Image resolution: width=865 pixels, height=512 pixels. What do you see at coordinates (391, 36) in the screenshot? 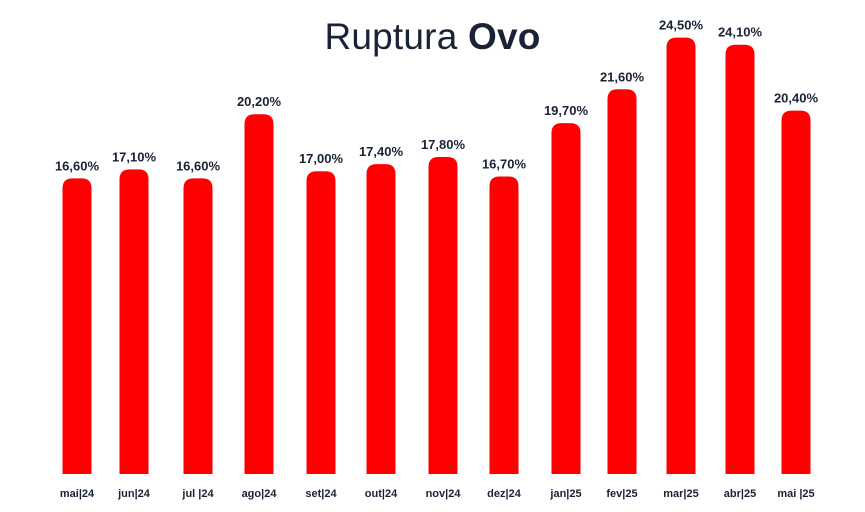
I see `chart-title-prefix: Ruptura` at bounding box center [391, 36].